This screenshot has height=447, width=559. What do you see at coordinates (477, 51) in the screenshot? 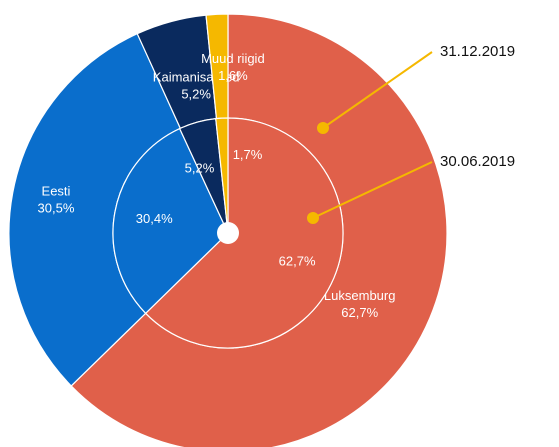
I see `legend-label: 31.12.2019` at bounding box center [477, 51].